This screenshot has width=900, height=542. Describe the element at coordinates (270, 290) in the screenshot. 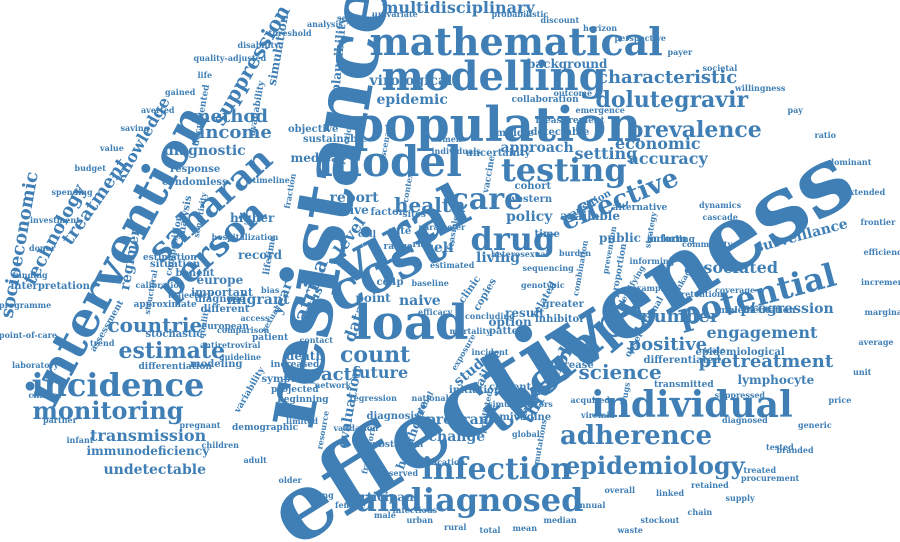

I see `word-bias: bias` at that location.